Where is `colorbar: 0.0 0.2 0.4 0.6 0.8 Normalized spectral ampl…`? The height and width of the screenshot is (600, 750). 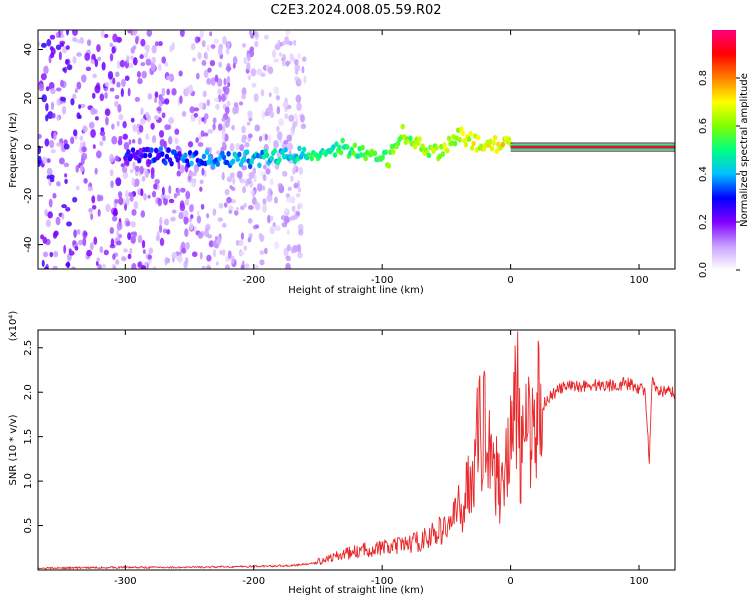
colorbar: 0.0 0.2 0.4 0.6 0.8 Normalized spectral ampl… is located at coordinates (724, 154).